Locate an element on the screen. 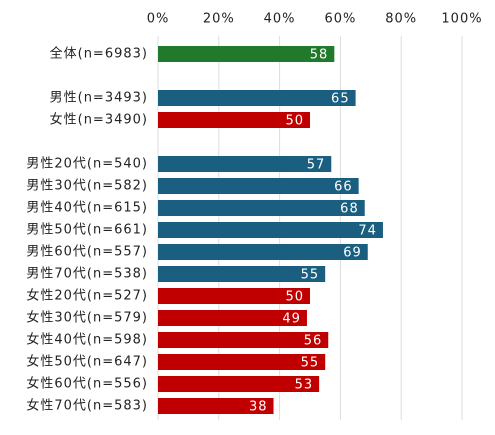 This screenshot has height=435, width=495. x-tick-label: 20% is located at coordinates (219, 19).